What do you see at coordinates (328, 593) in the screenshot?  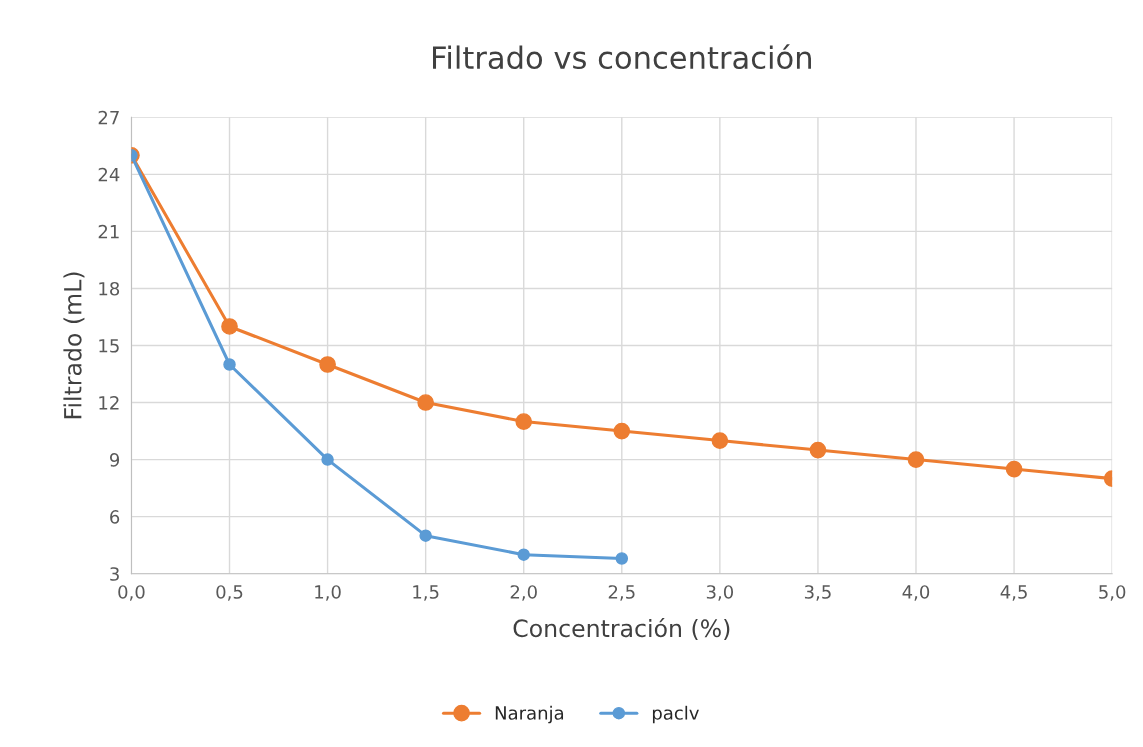 I see `x-tick-label: 1,0` at bounding box center [328, 593].